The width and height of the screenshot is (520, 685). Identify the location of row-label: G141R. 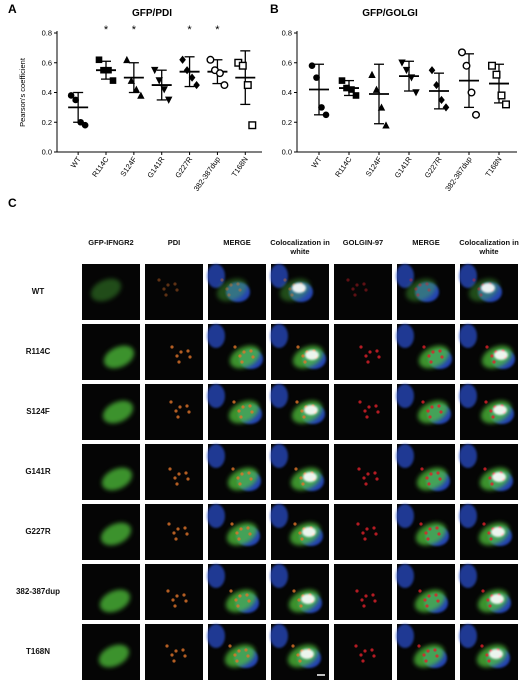
(38, 471).